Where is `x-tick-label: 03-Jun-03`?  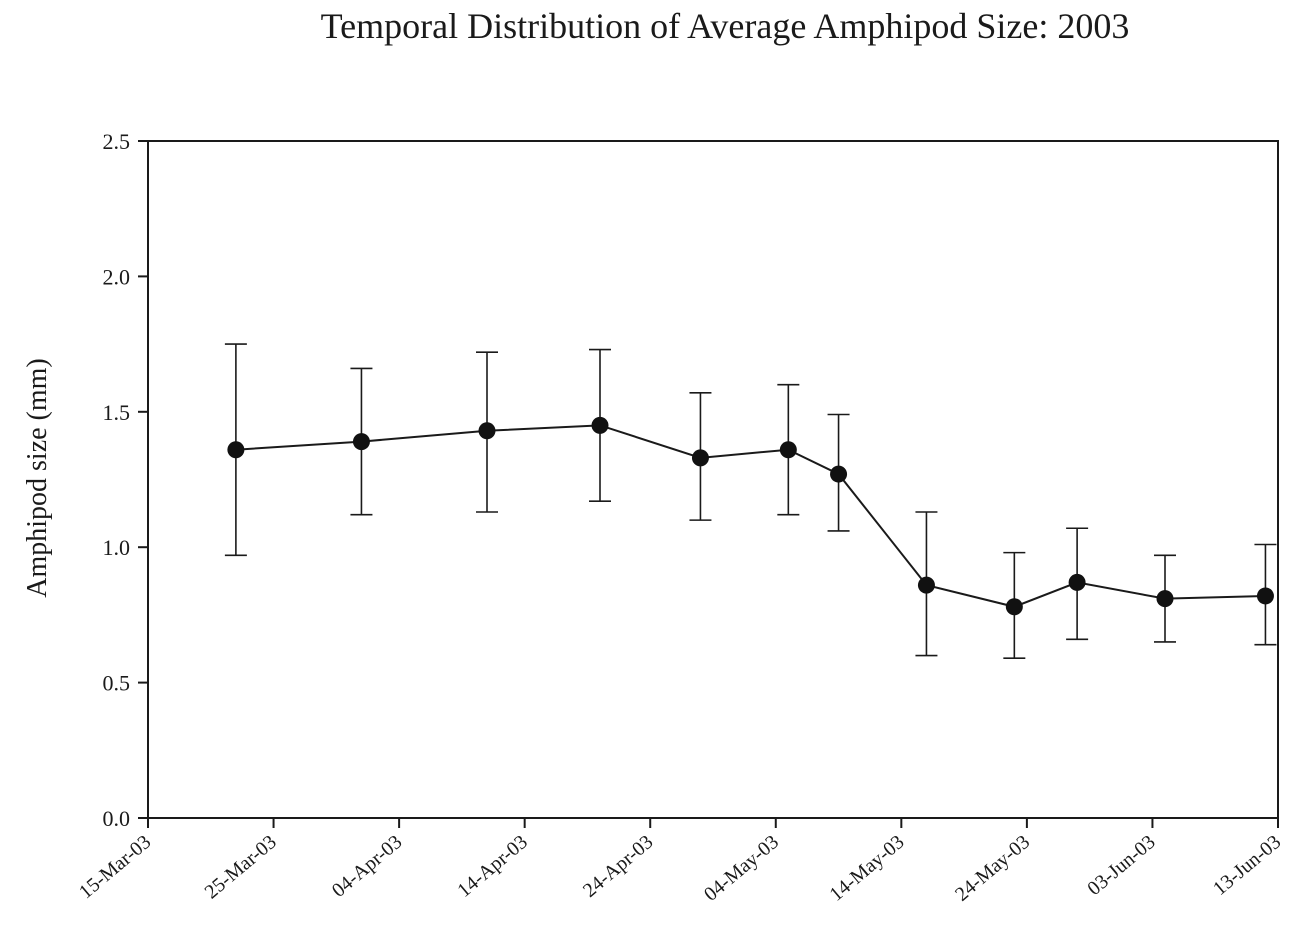
x-tick-label: 03-Jun-03 is located at coordinates (1121, 865).